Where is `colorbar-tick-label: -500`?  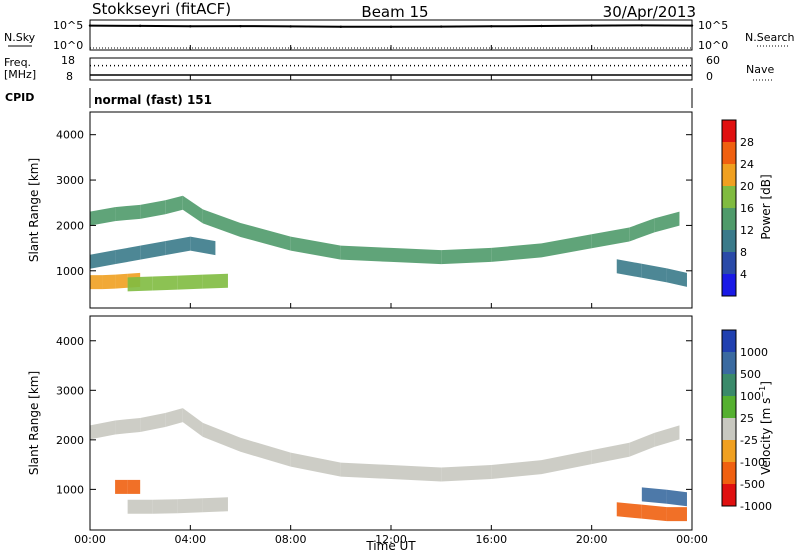
colorbar-tick-label: -500 is located at coordinates (752, 484).